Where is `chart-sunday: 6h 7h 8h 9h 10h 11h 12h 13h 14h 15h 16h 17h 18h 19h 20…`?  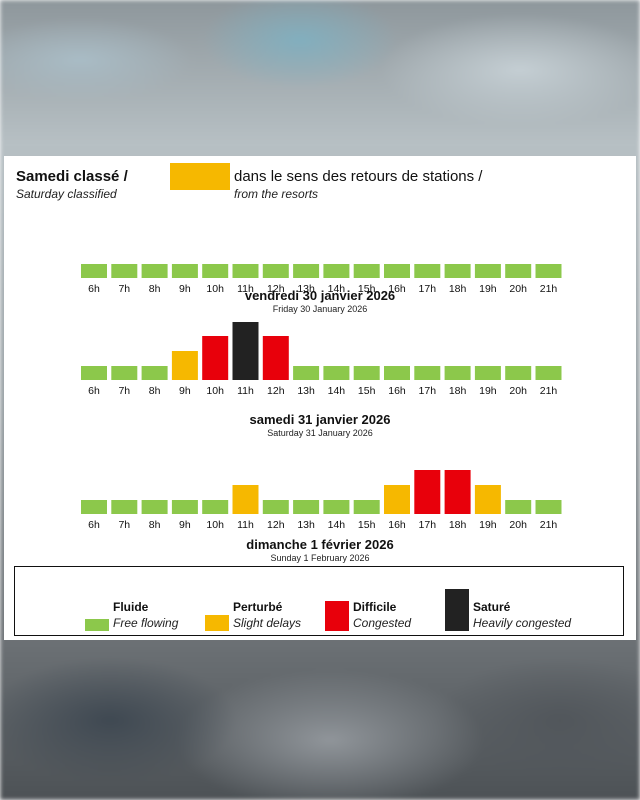 chart-sunday: 6h 7h 8h 9h 10h 11h 12h 13h 14h 15h 16h 17h 18h 19h 20… is located at coordinates (321, 500).